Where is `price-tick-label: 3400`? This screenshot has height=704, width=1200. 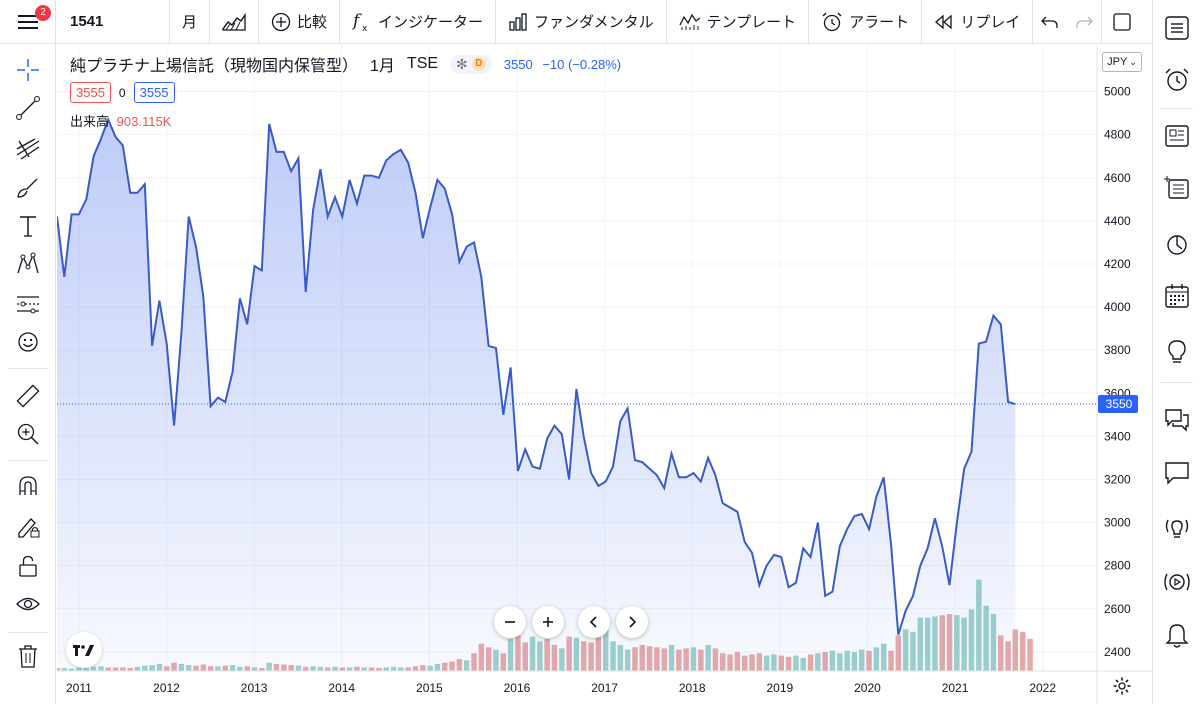 price-tick-label: 3400 is located at coordinates (1117, 436).